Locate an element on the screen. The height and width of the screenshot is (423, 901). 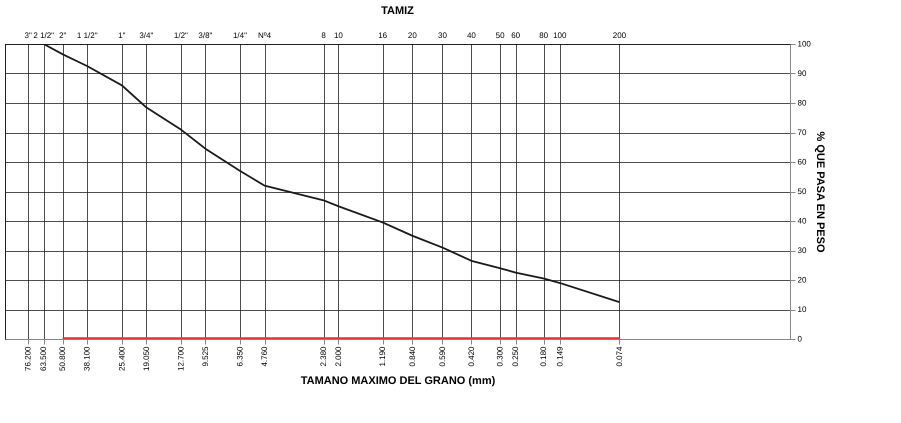
y-axis-title: % QUE PASA EN PESO is located at coordinates (820, 192).